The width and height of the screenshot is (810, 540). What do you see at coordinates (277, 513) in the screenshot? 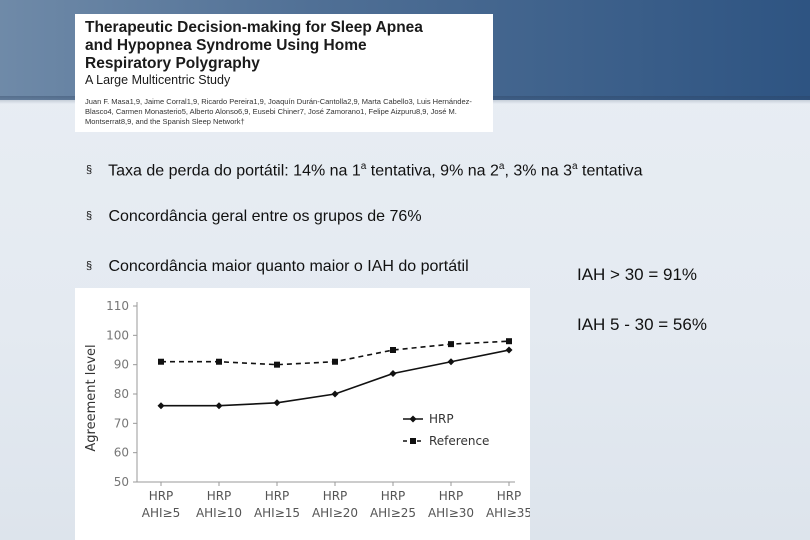
I see `x-tick-label-line2: AHI≥15` at bounding box center [277, 513].